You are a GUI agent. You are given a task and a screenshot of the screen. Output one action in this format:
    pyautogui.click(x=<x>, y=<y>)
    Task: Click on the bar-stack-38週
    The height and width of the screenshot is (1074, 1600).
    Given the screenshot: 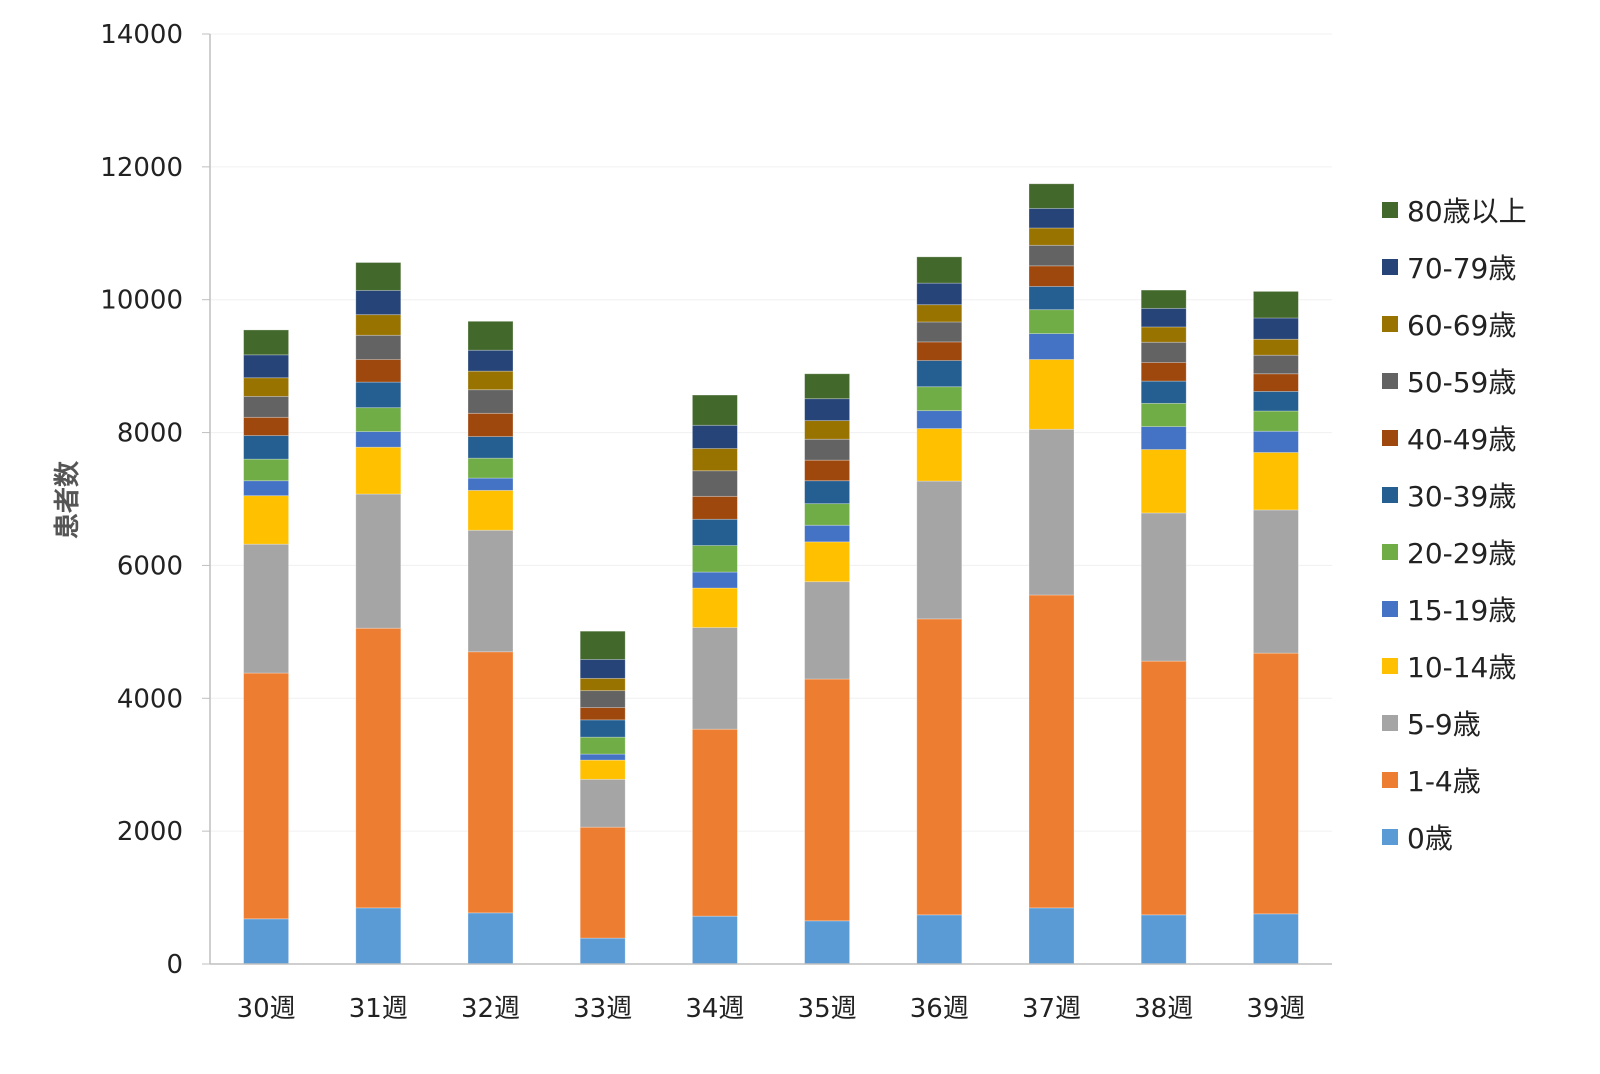 What is the action you would take?
    pyautogui.click(x=1163, y=627)
    